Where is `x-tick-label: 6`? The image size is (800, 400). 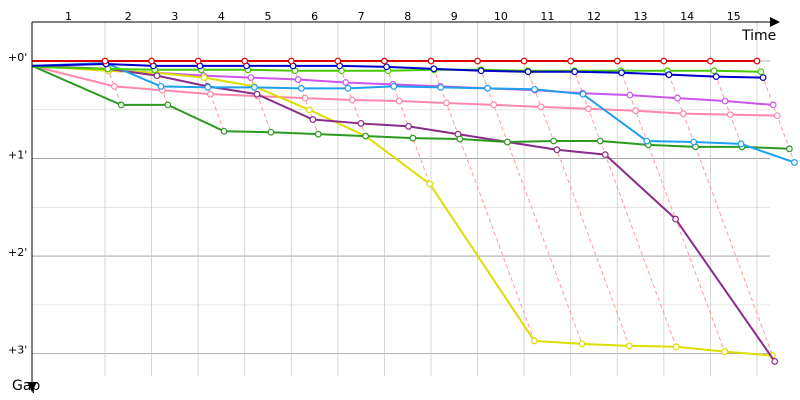 x-tick-label: 6 is located at coordinates (314, 16).